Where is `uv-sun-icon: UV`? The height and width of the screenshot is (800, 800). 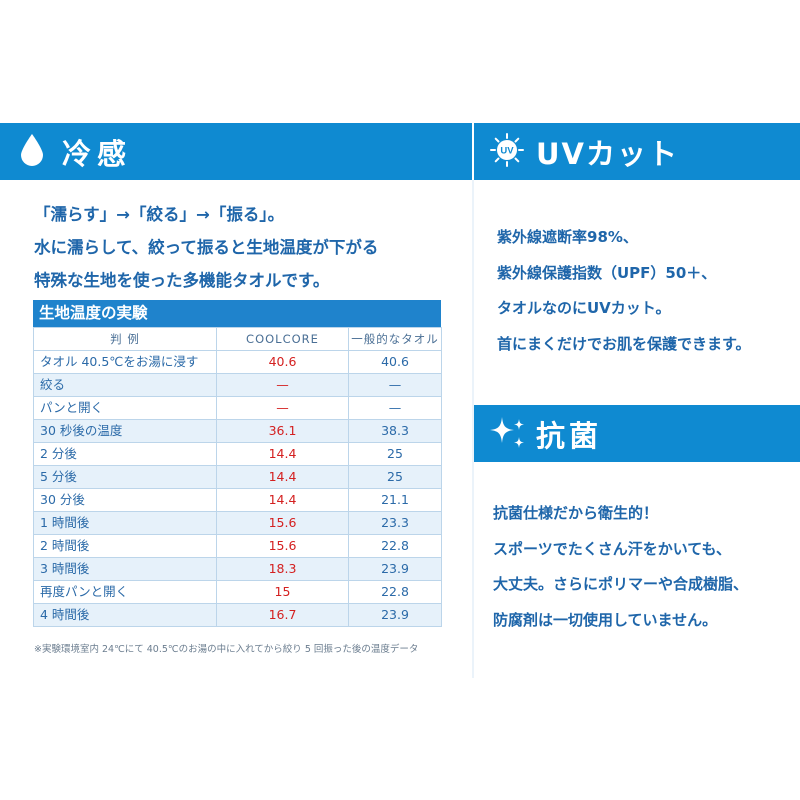
uv-sun-icon: UV is located at coordinates (507, 151).